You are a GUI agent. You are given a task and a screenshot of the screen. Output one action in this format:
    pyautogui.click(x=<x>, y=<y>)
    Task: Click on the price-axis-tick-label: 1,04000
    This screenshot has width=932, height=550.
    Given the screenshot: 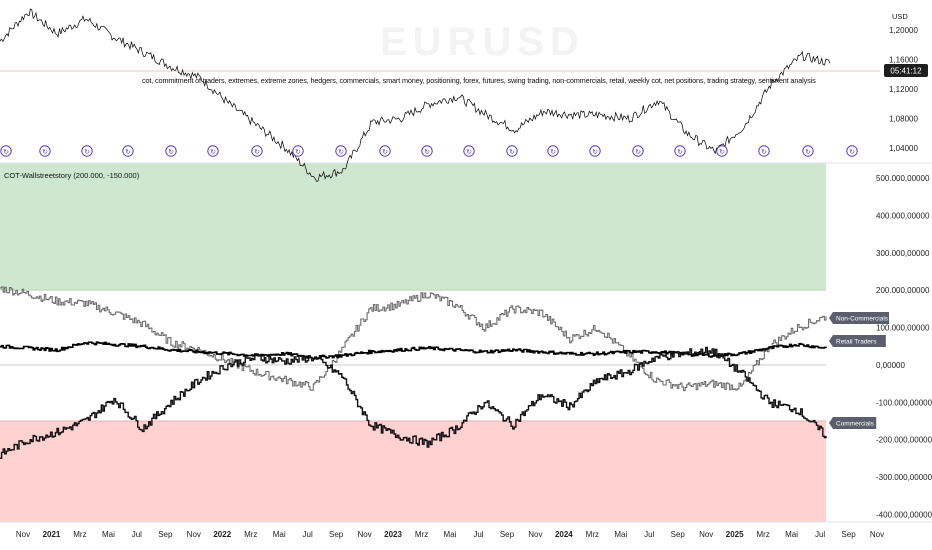 What is the action you would take?
    pyautogui.click(x=903, y=148)
    